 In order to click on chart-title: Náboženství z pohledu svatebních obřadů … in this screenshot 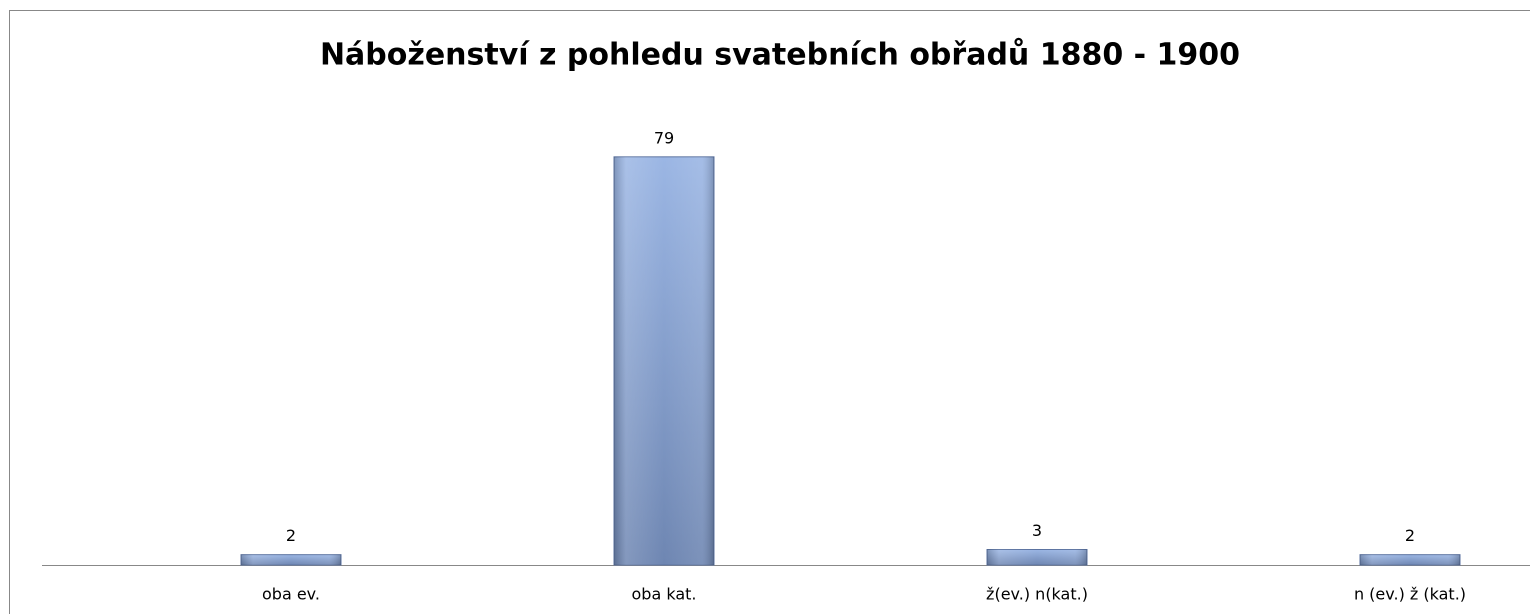, I will do `click(780, 55)`.